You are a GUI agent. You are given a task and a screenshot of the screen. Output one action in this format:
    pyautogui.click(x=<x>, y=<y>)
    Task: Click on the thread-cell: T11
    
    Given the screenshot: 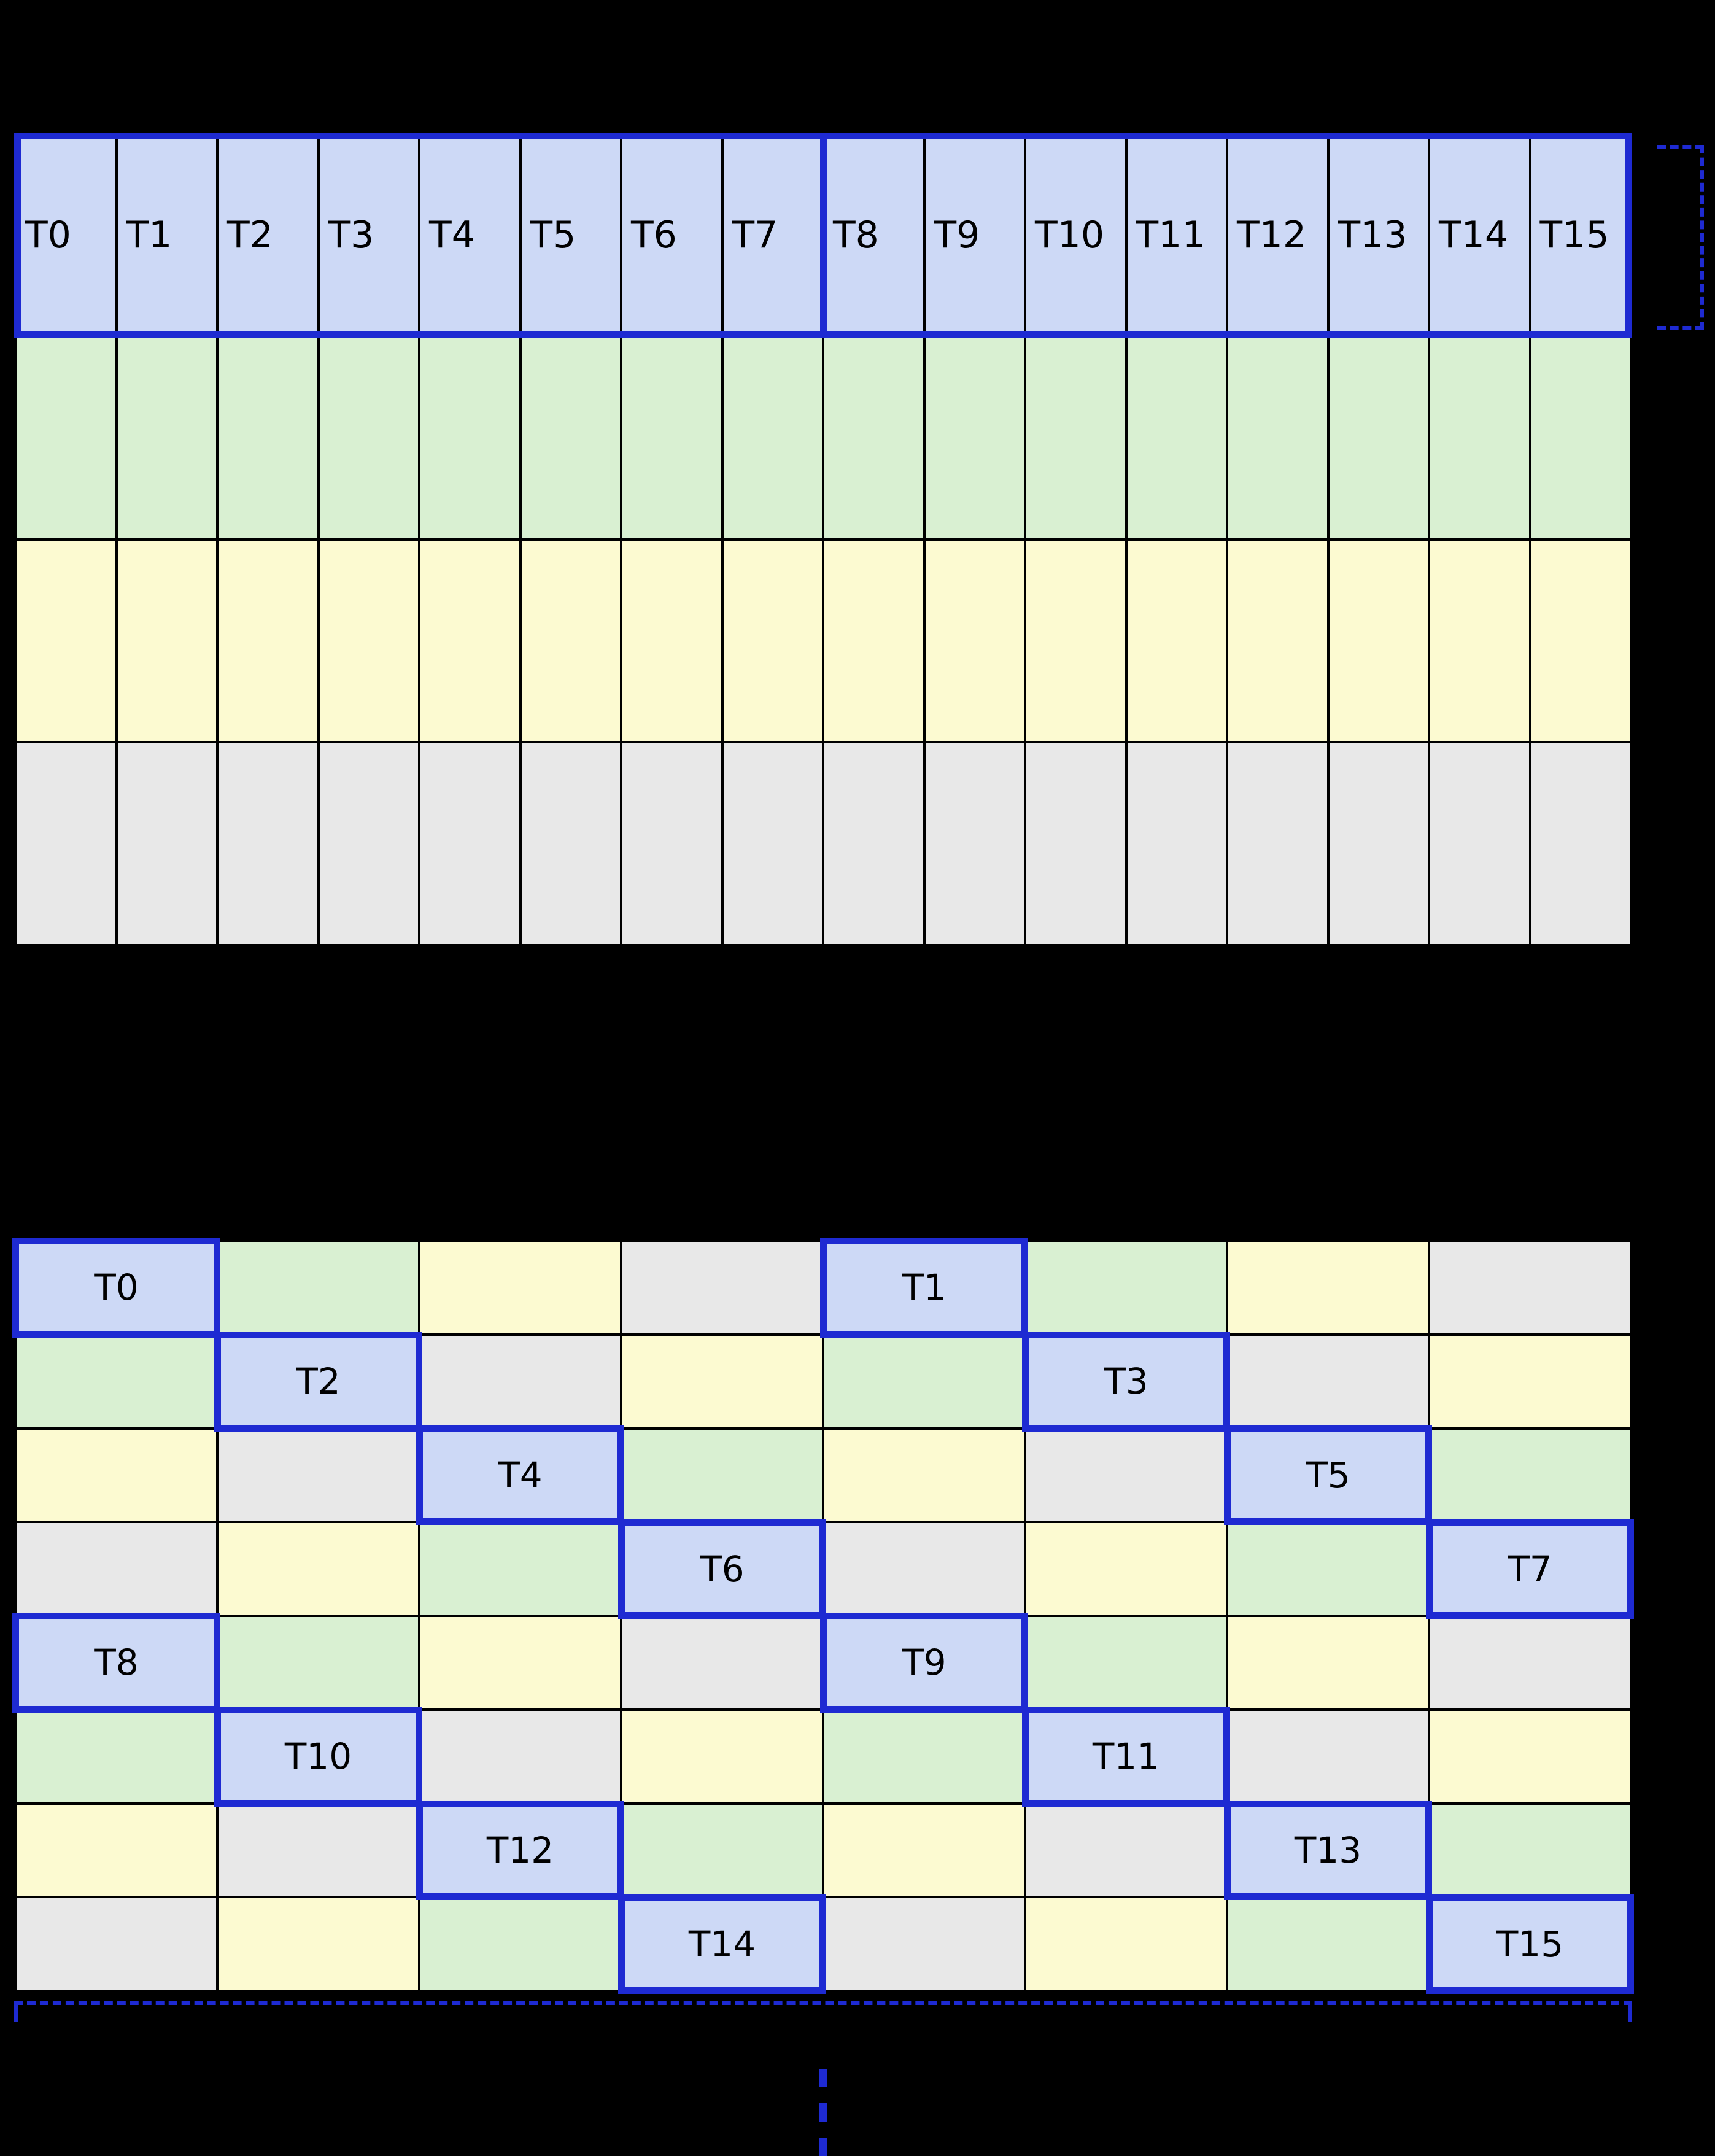 What is the action you would take?
    pyautogui.click(x=1176, y=235)
    